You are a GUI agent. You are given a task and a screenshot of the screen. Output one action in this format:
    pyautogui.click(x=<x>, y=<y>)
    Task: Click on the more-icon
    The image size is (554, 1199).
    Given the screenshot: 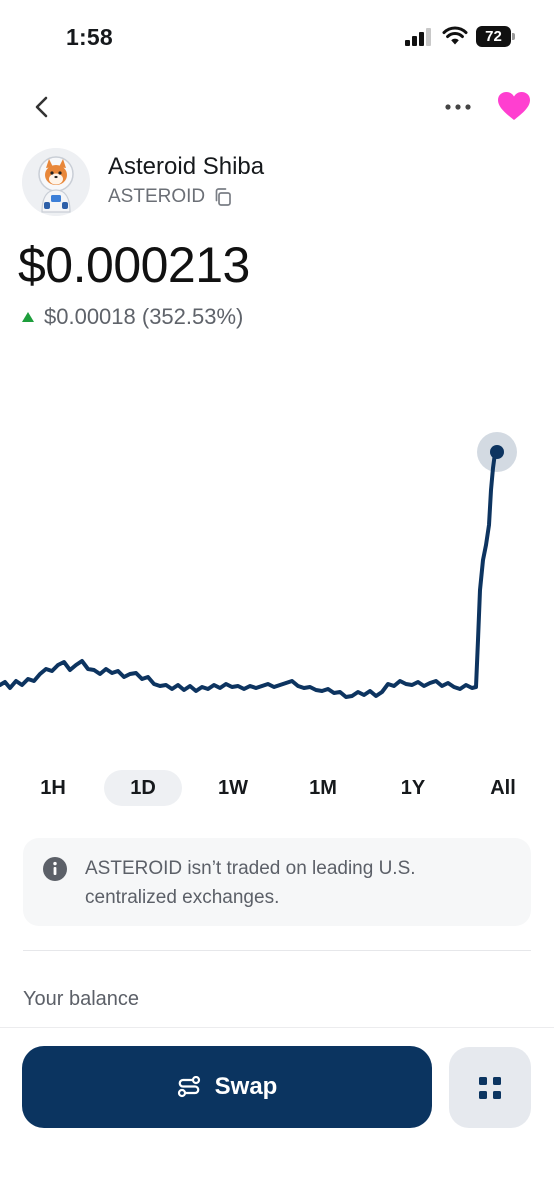 What is the action you would take?
    pyautogui.click(x=458, y=107)
    